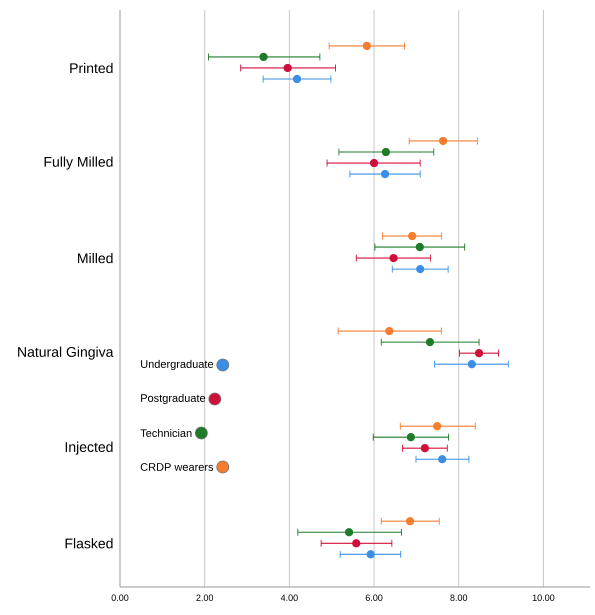  What do you see at coordinates (66, 353) in the screenshot?
I see `y-tick-label: Natural Gingiva` at bounding box center [66, 353].